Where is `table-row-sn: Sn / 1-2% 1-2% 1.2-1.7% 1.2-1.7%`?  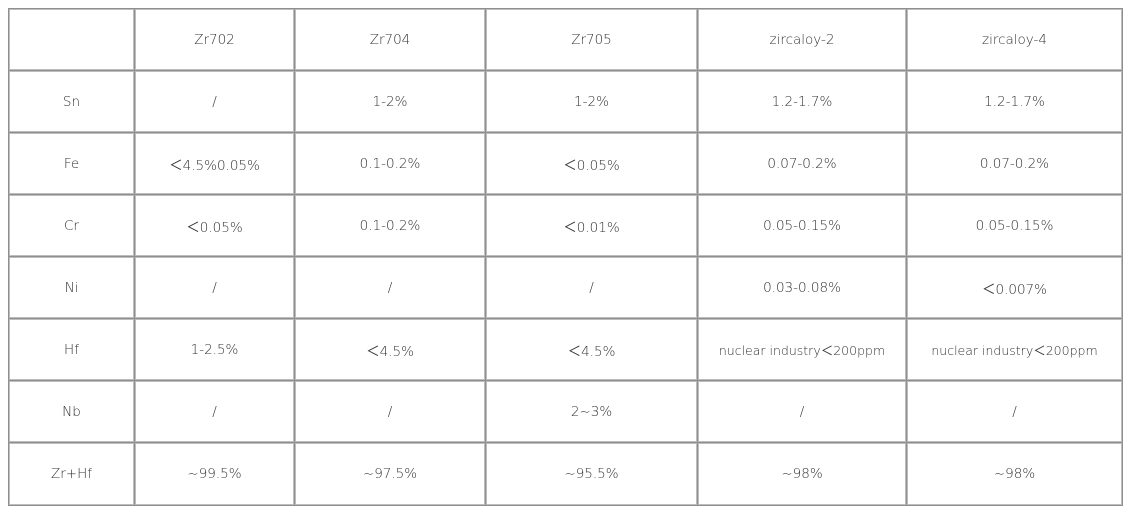 table-row-sn: Sn / 1-2% 1-2% 1.2-1.7% 1.2-1.7% is located at coordinates (566, 102).